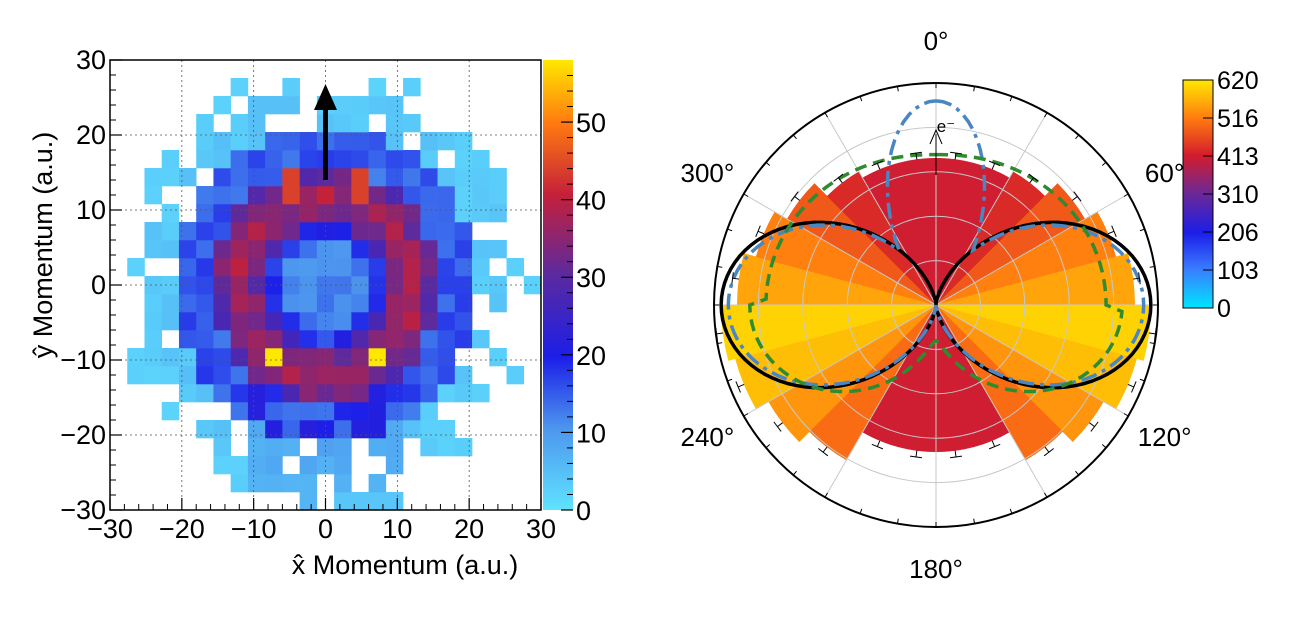 This screenshot has height=638, width=1292. What do you see at coordinates (83, 510) in the screenshot?
I see `y-tick-label: −30` at bounding box center [83, 510].